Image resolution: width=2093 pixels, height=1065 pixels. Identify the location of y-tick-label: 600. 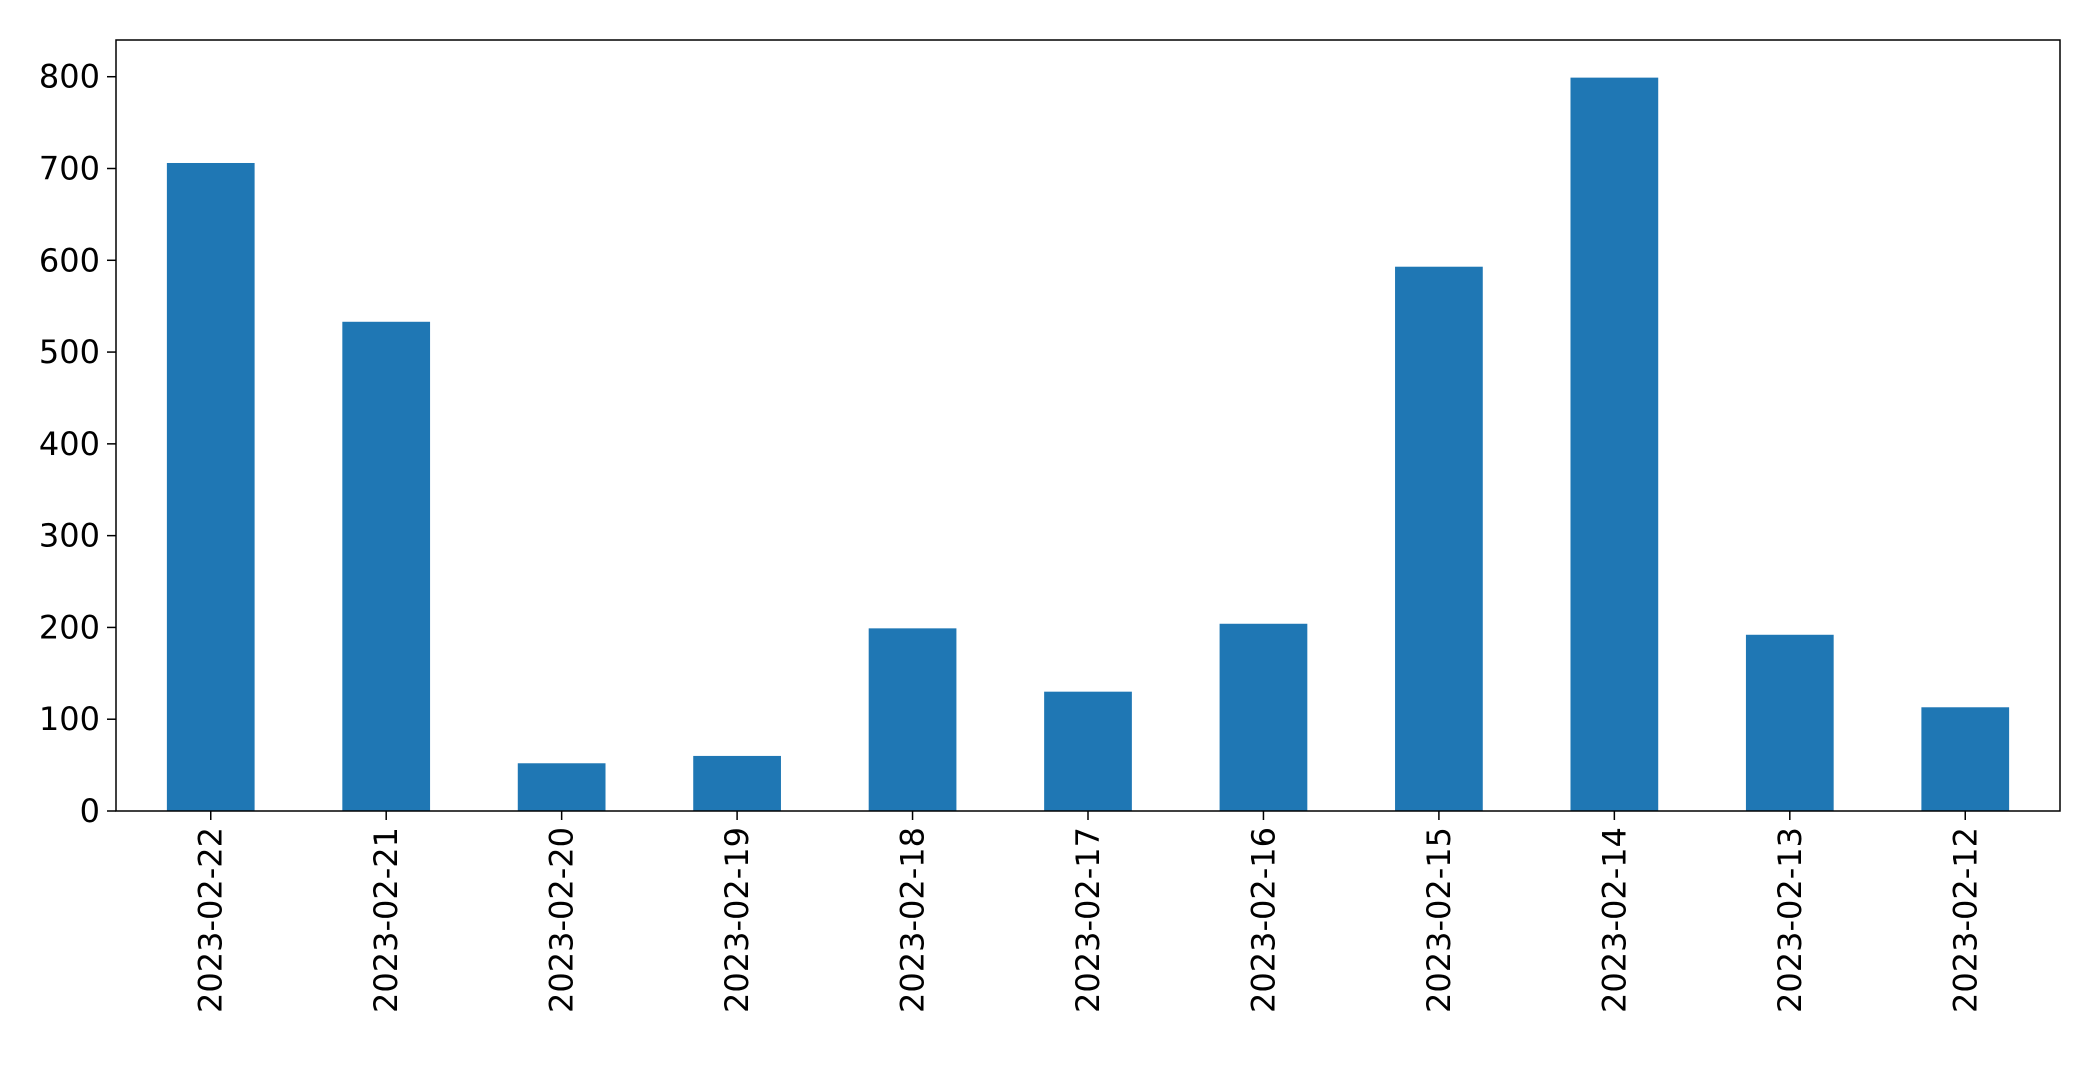
(69, 260).